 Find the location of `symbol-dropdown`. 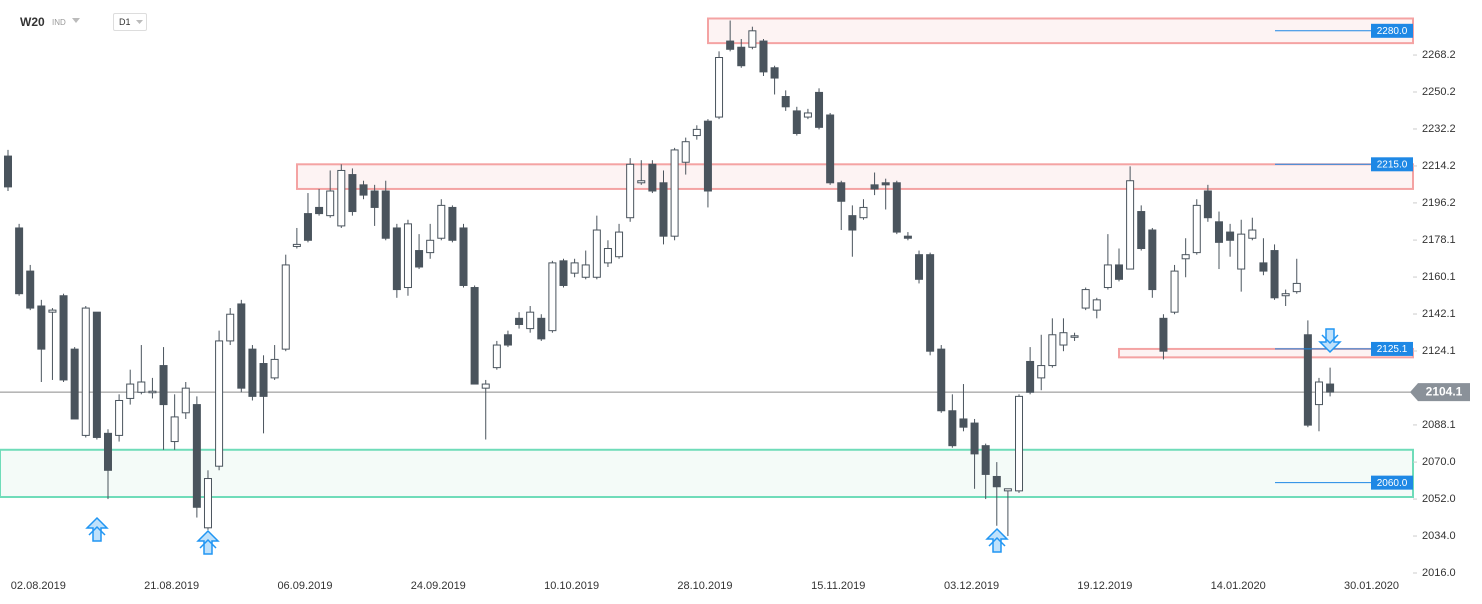

symbol-dropdown is located at coordinates (77, 21).